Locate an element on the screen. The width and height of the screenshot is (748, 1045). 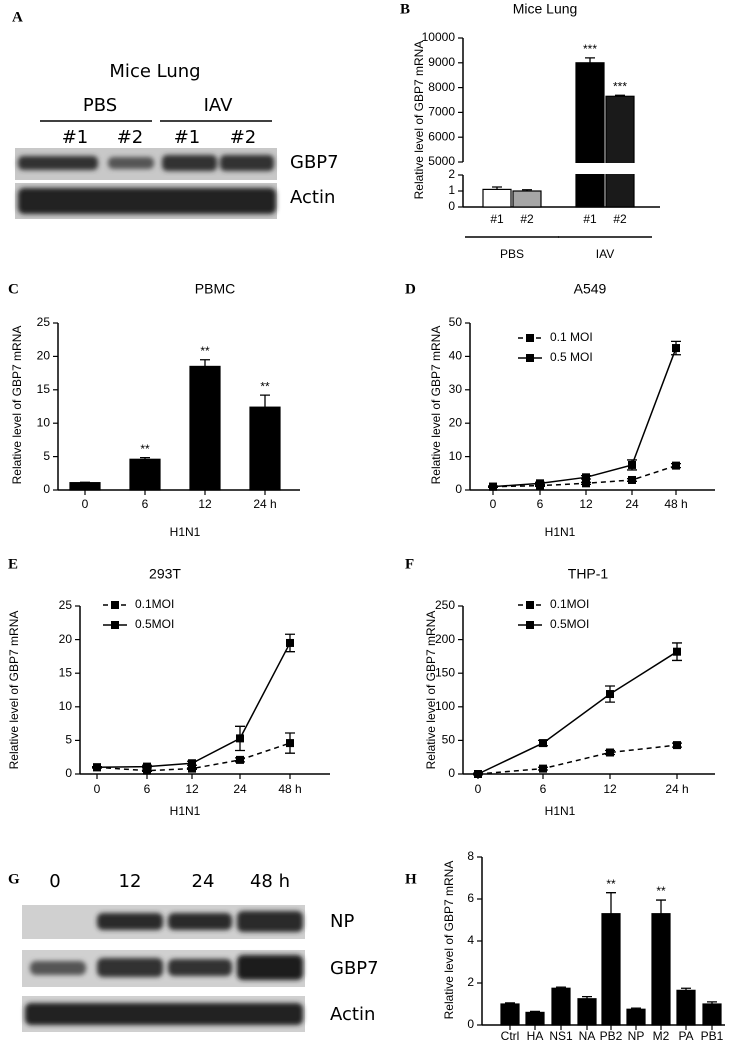
group-label: IAV is located at coordinates (605, 254).